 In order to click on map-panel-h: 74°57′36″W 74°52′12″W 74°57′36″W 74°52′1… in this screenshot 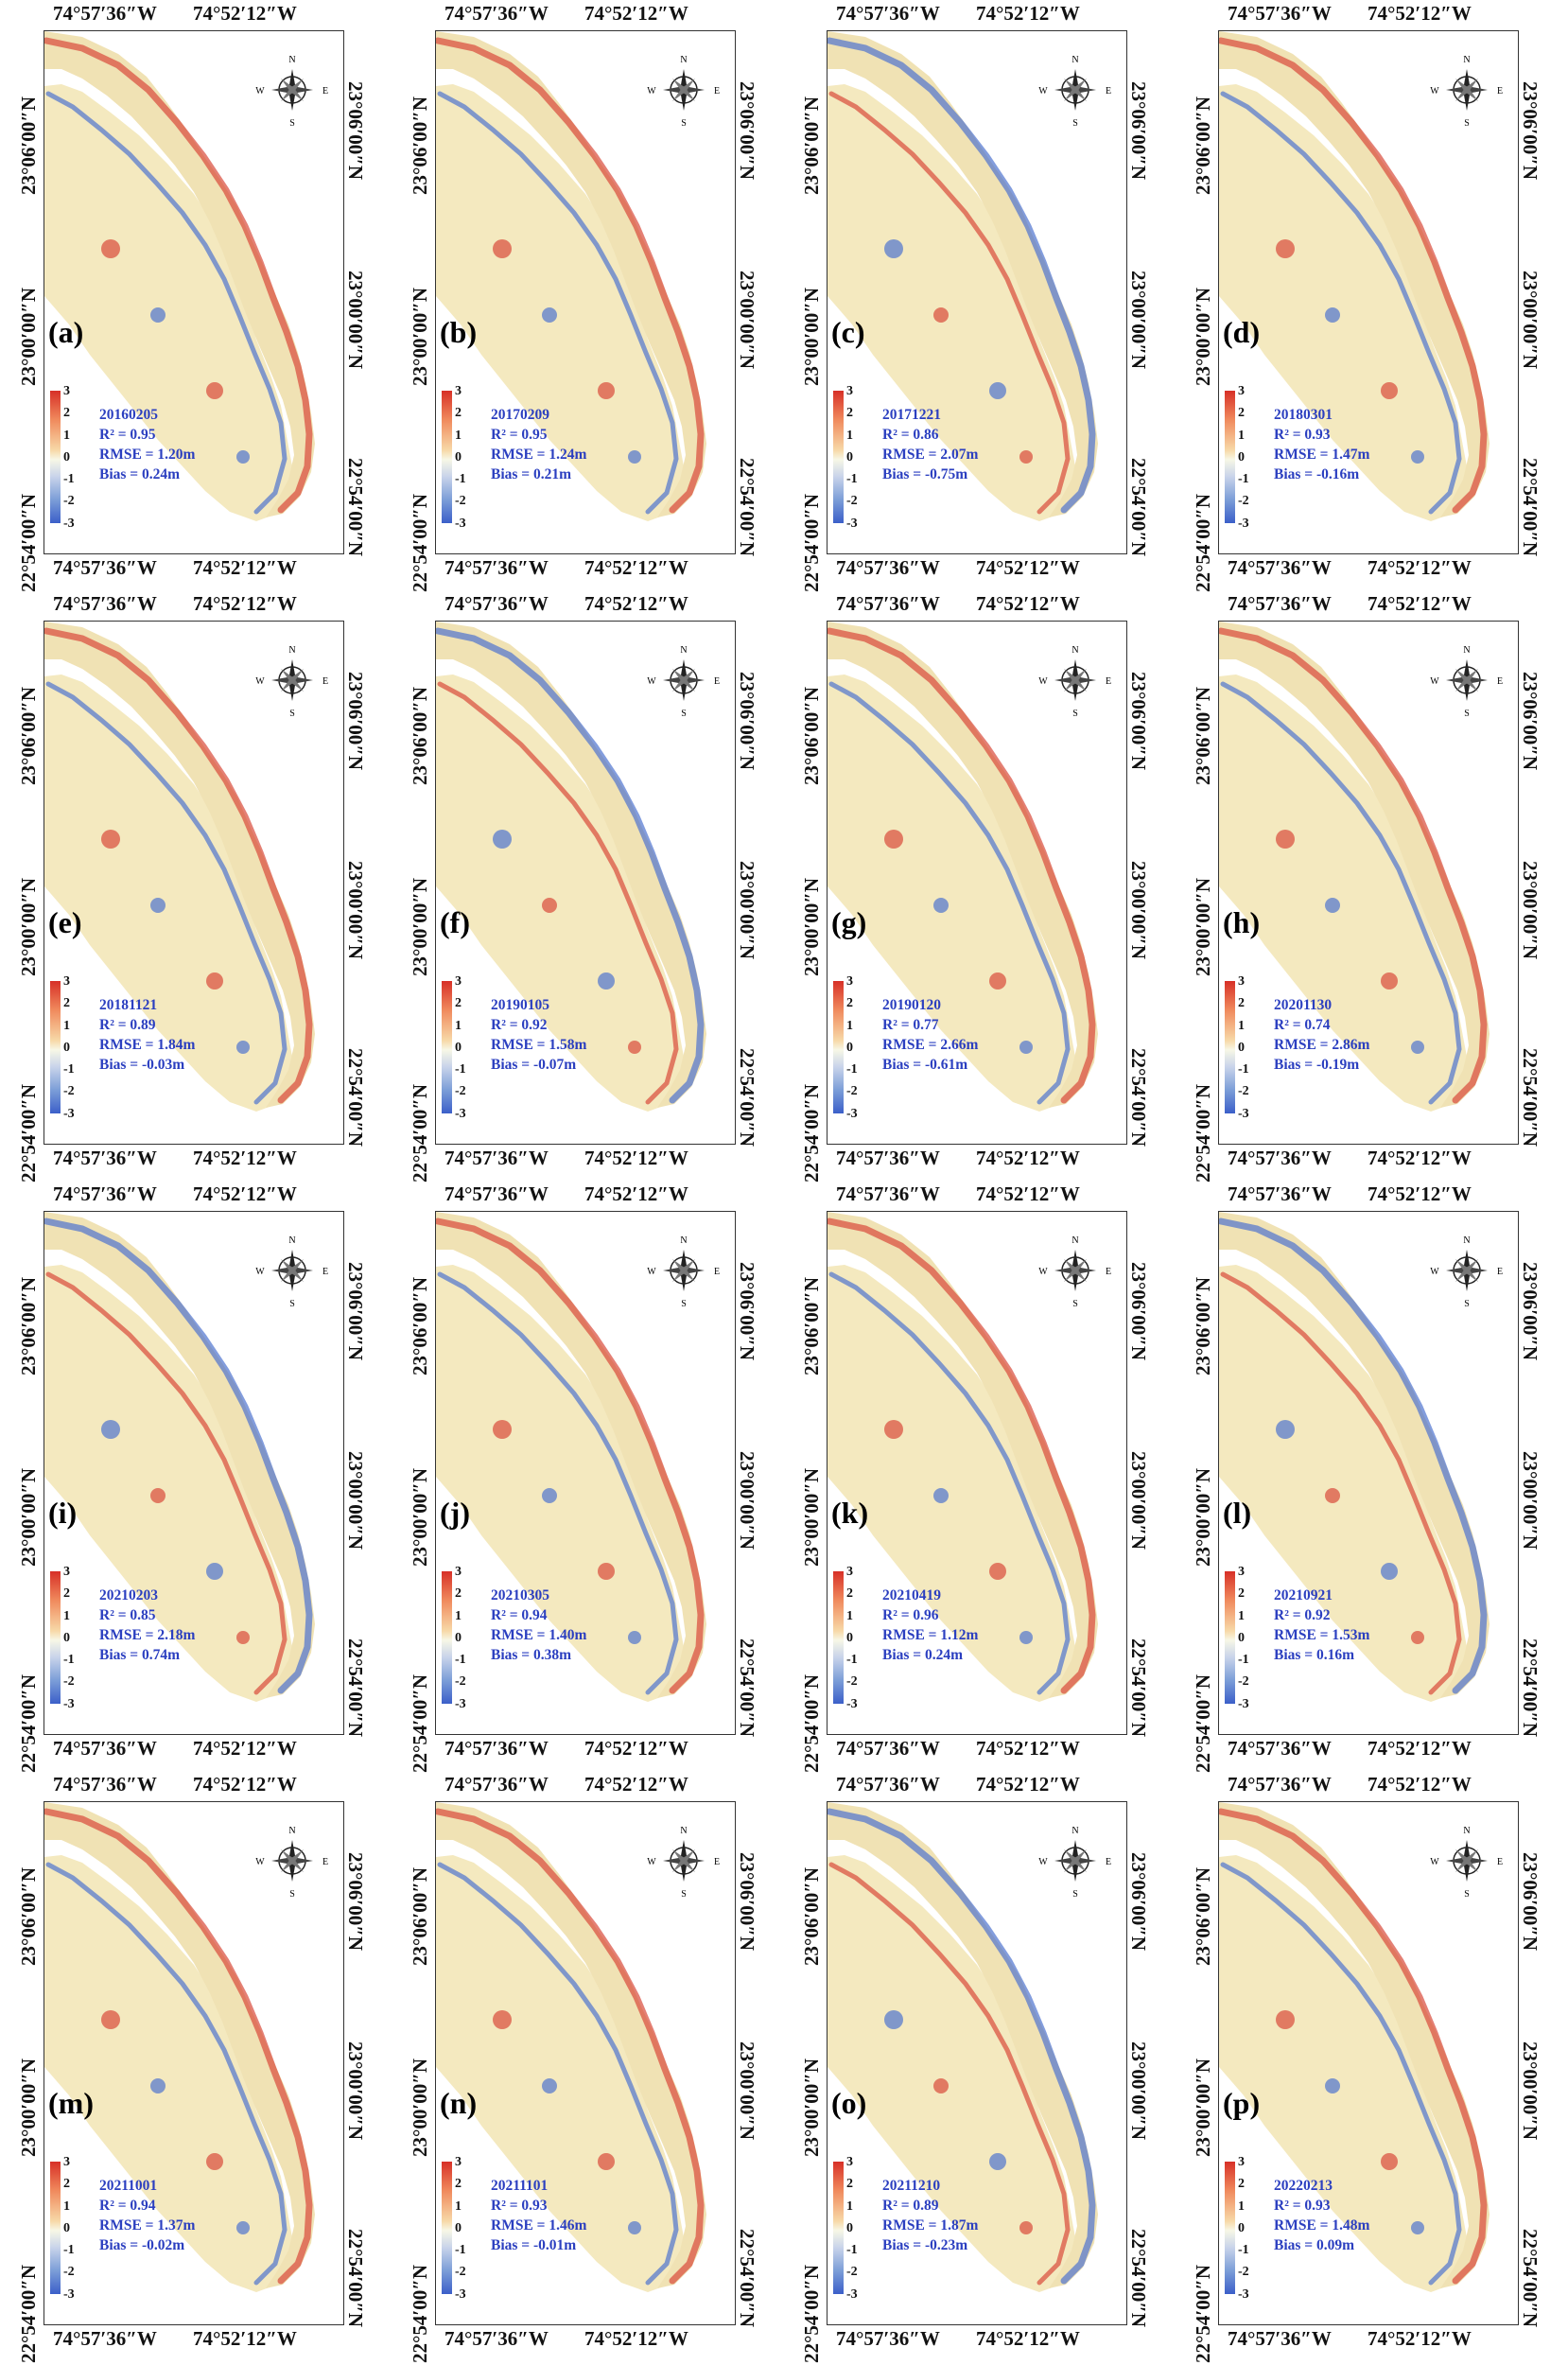, I will do `click(1372, 887)`.